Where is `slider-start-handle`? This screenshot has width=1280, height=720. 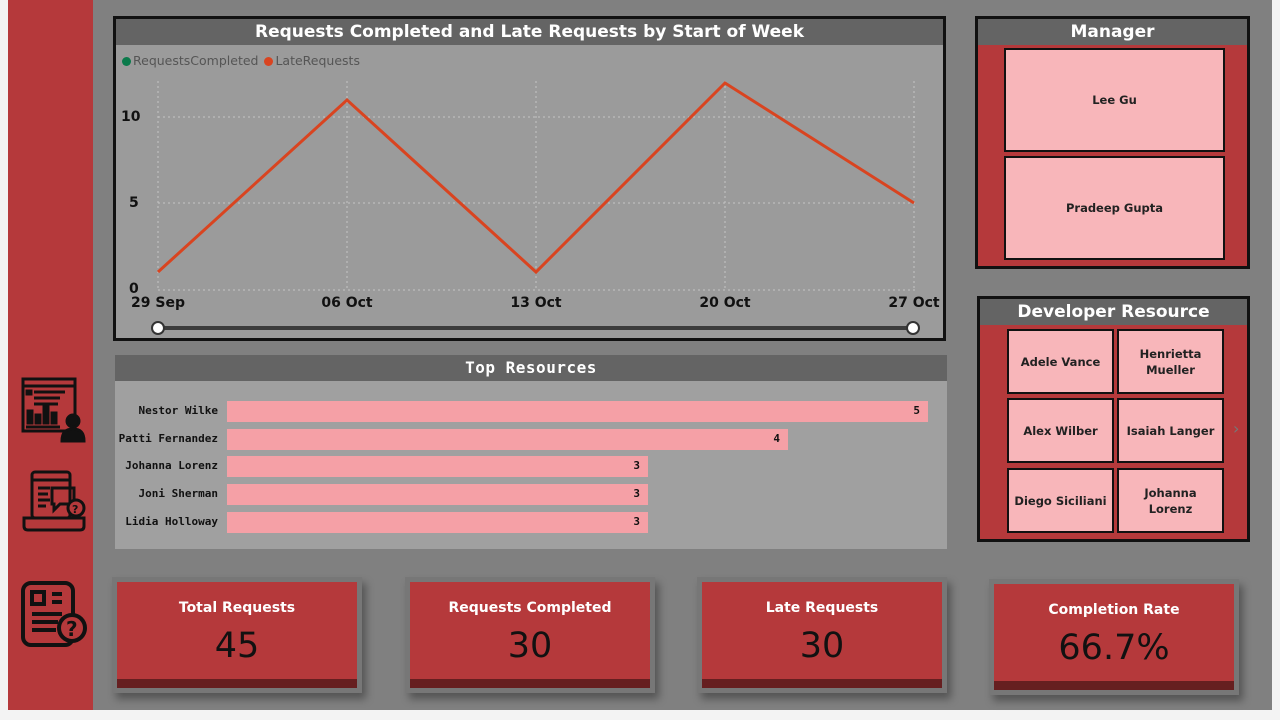
slider-start-handle is located at coordinates (158, 328).